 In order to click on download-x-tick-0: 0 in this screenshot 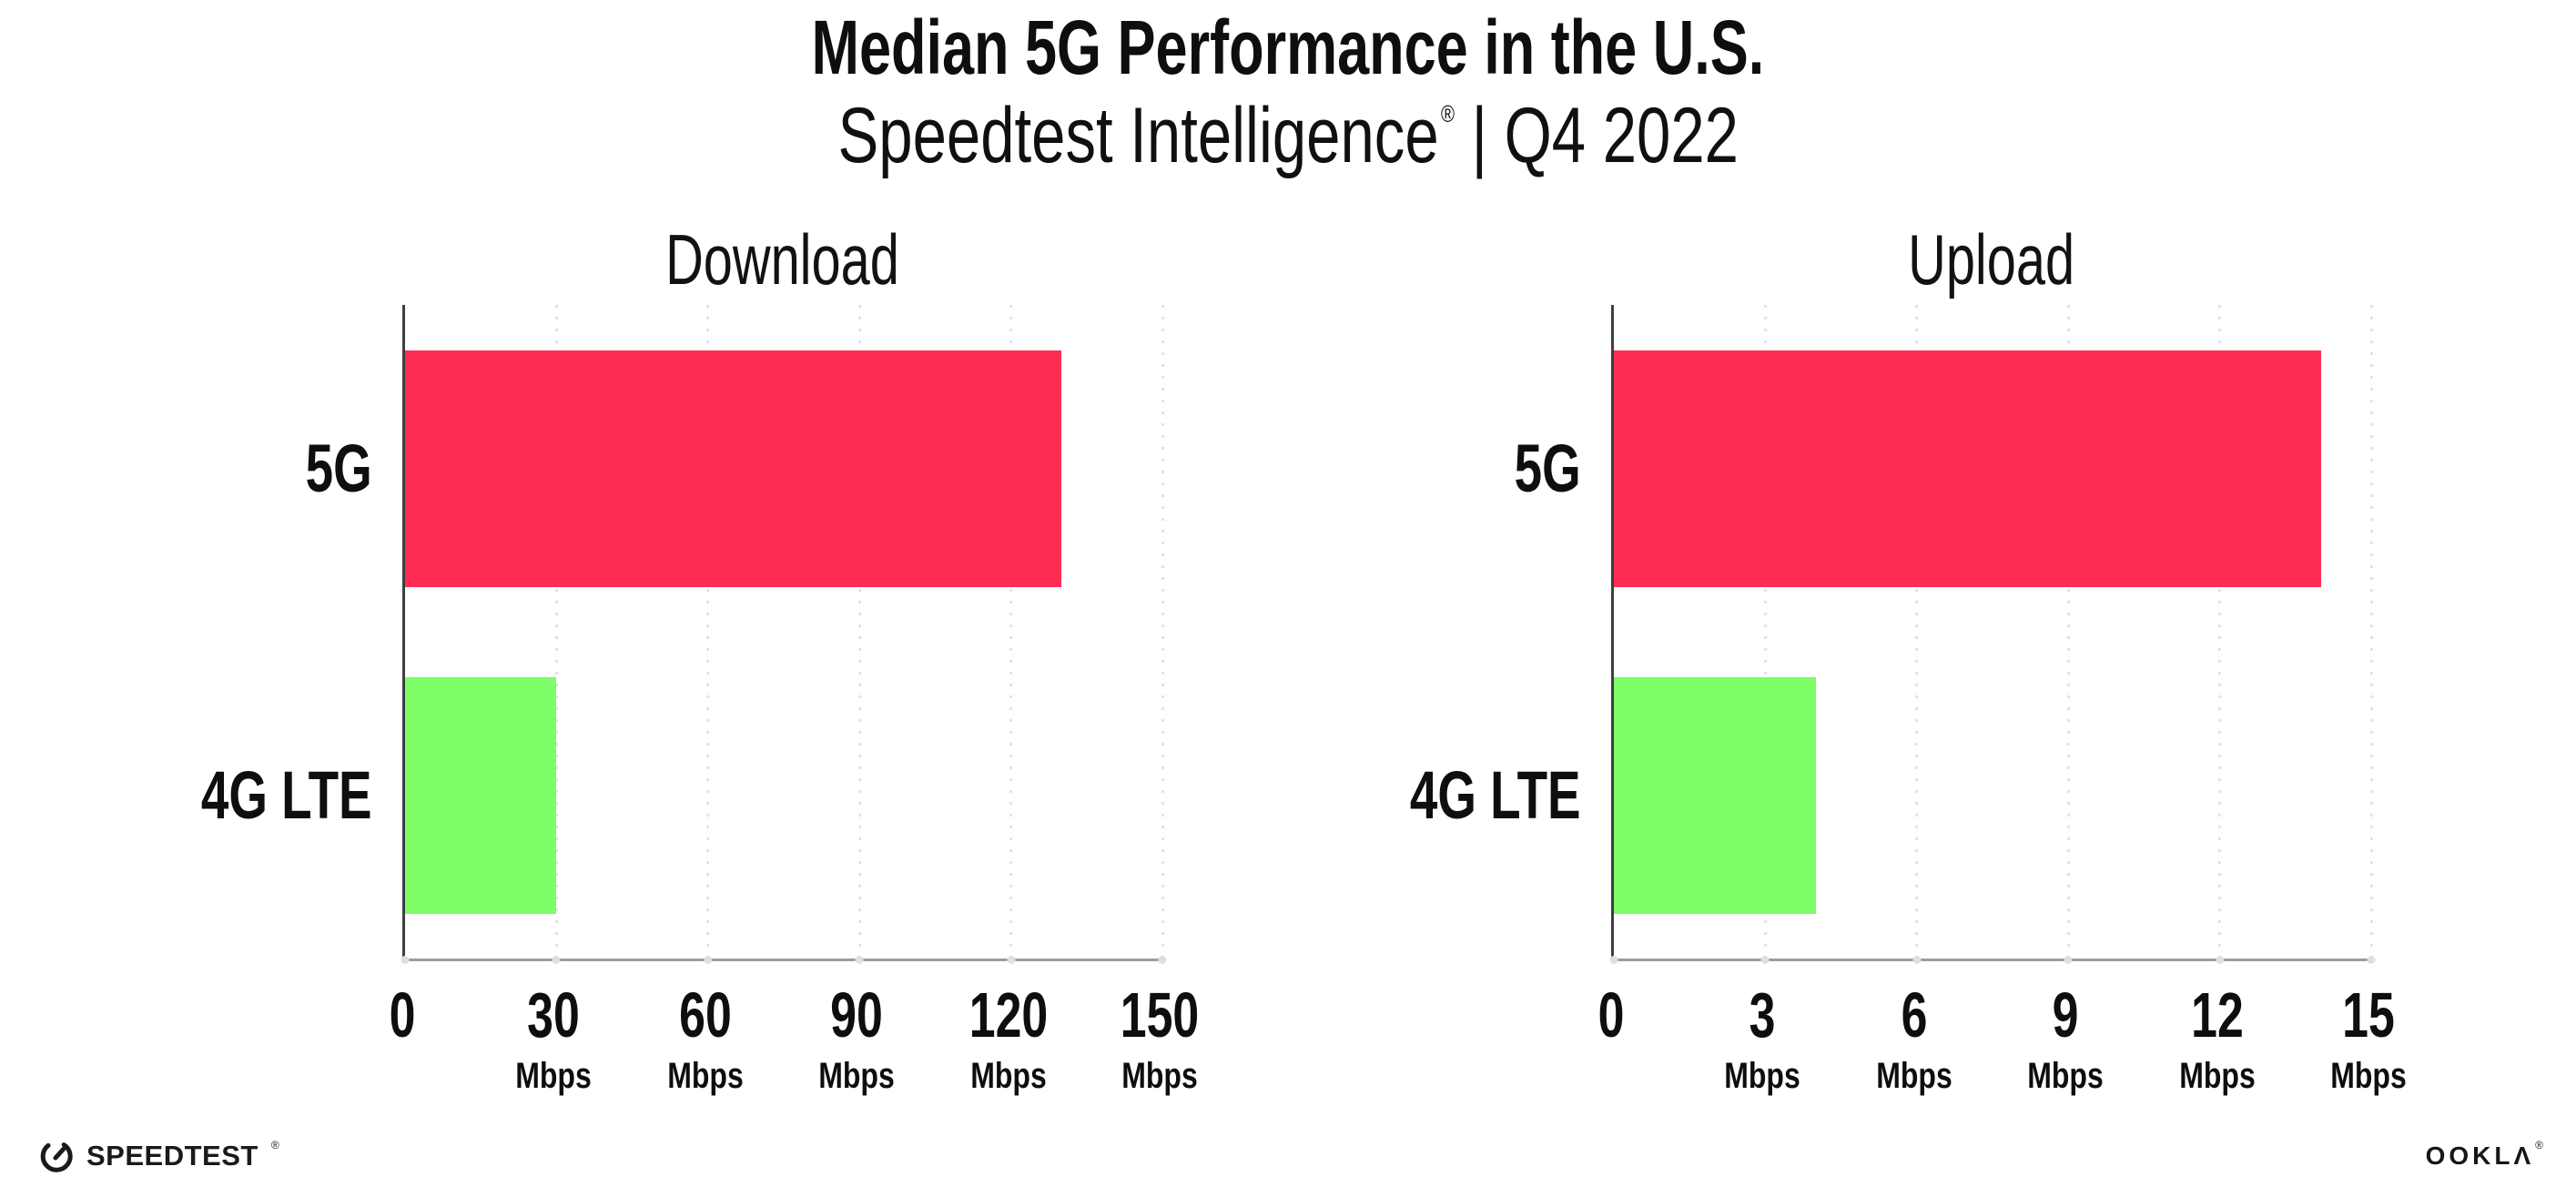, I will do `click(403, 1015)`.